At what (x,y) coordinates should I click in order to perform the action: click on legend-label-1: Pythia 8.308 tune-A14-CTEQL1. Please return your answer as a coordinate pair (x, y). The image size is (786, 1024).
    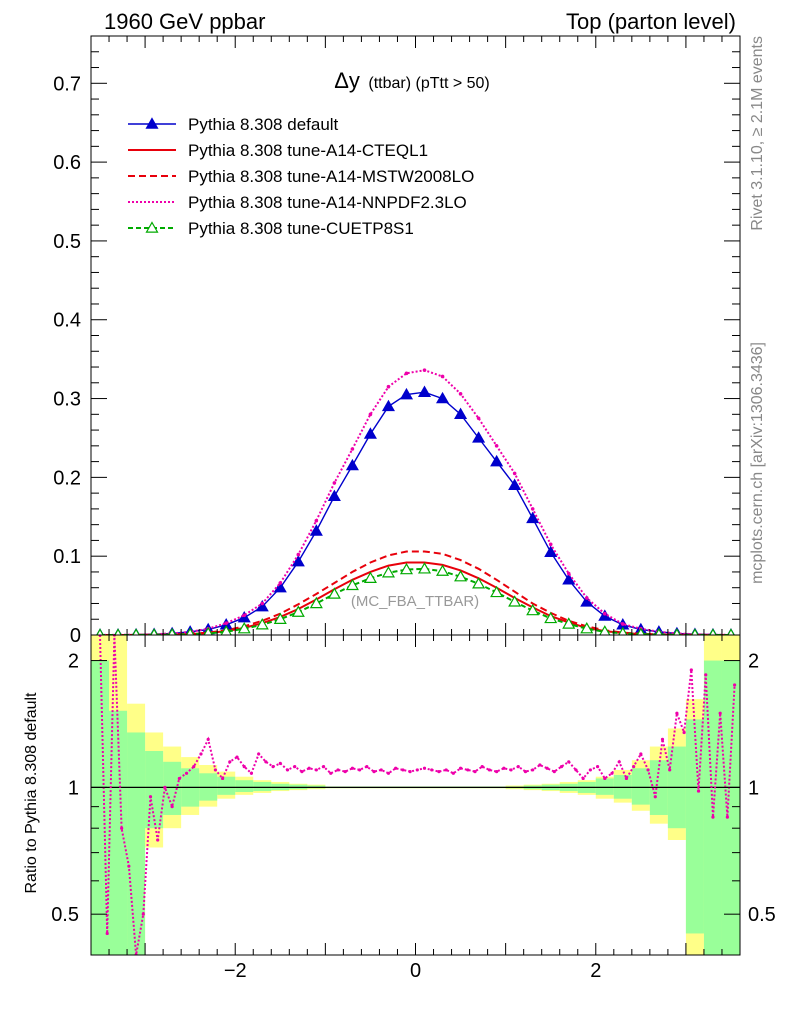
    Looking at the image, I should click on (308, 150).